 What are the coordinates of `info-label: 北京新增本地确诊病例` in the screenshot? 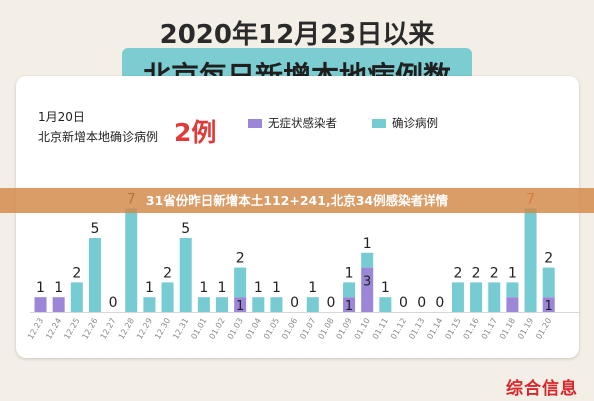 It's located at (98, 137).